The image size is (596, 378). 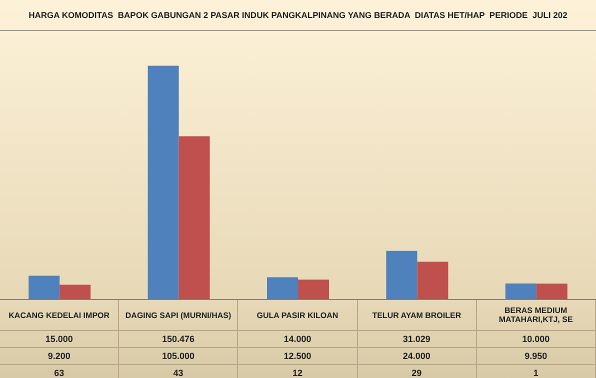 I want to click on data-label: 10.000, so click(x=536, y=339).